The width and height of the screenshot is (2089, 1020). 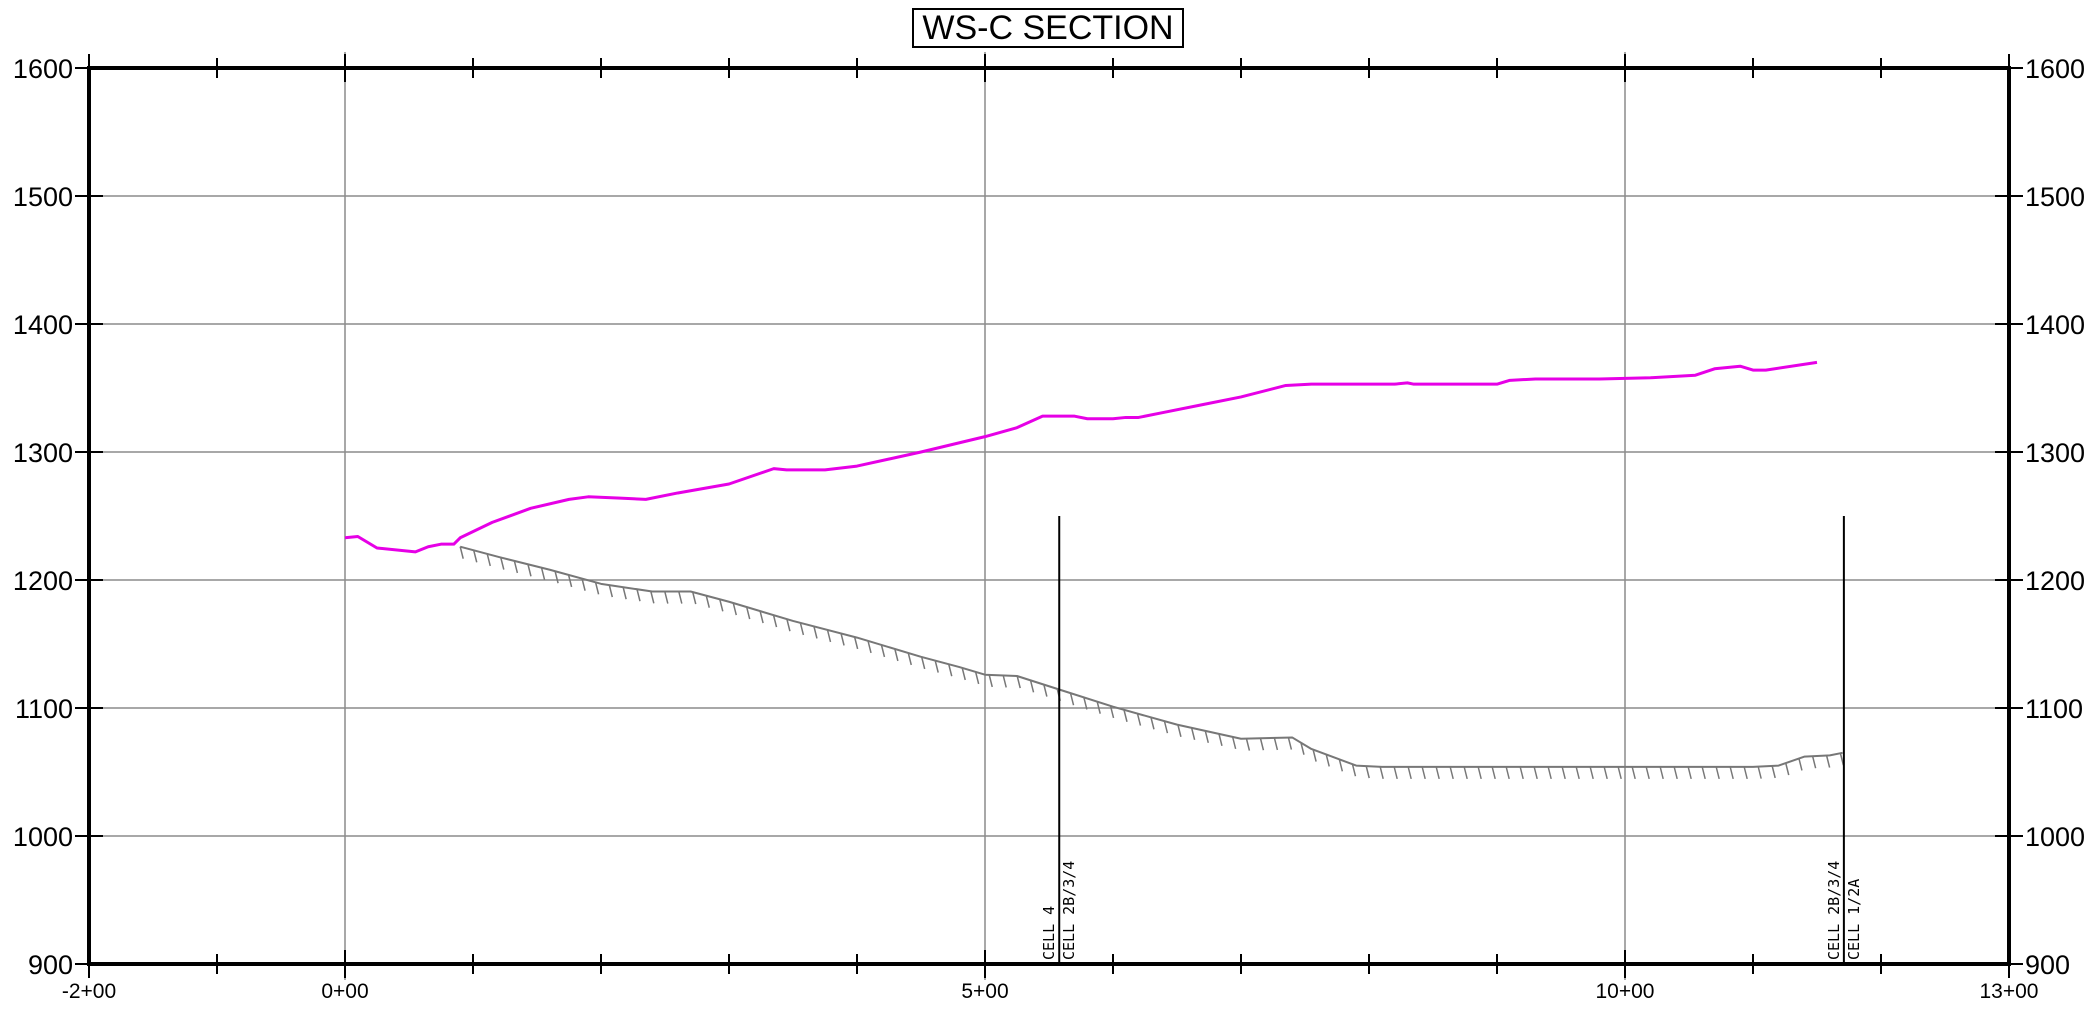 I want to click on x-tick-label: 0+00, so click(x=344, y=991).